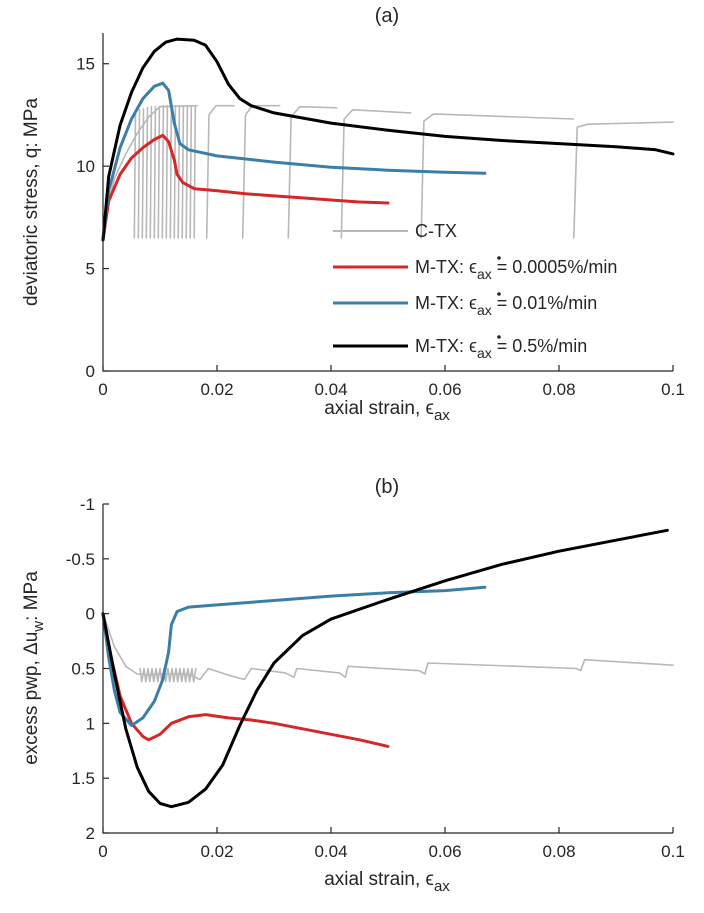 The width and height of the screenshot is (704, 913). Describe the element at coordinates (31, 202) in the screenshot. I see `panel-a-y-axis-label: deviatoric stress, q: MPa` at that location.